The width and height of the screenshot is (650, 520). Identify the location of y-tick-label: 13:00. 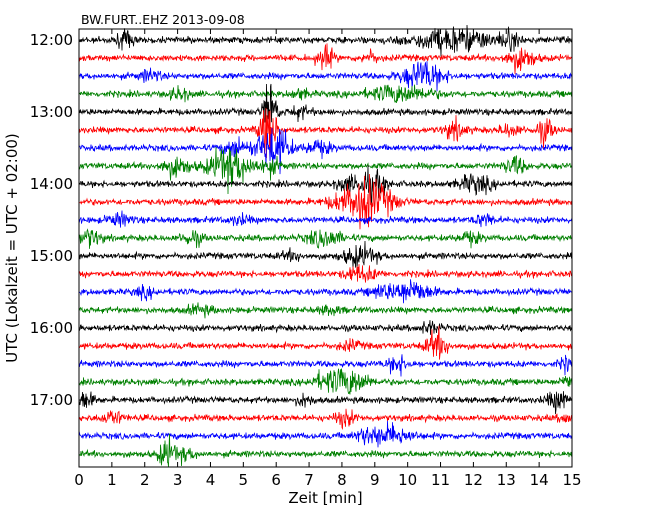
(51, 112).